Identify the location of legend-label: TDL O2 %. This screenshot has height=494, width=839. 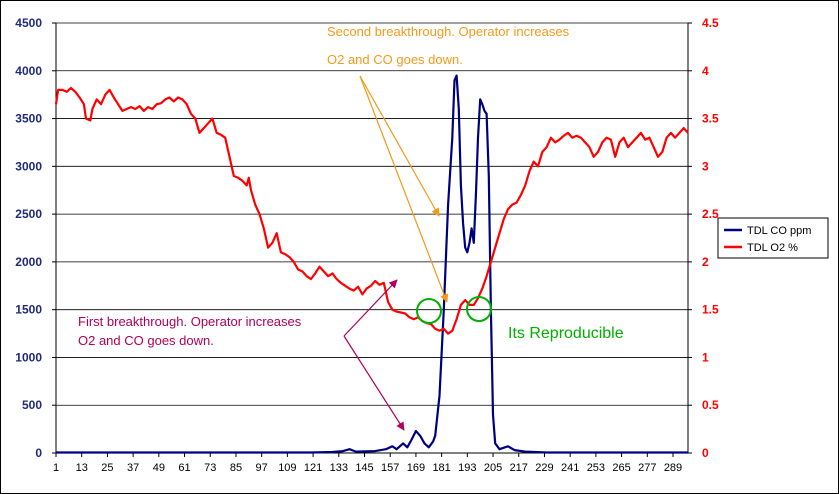
(772, 248).